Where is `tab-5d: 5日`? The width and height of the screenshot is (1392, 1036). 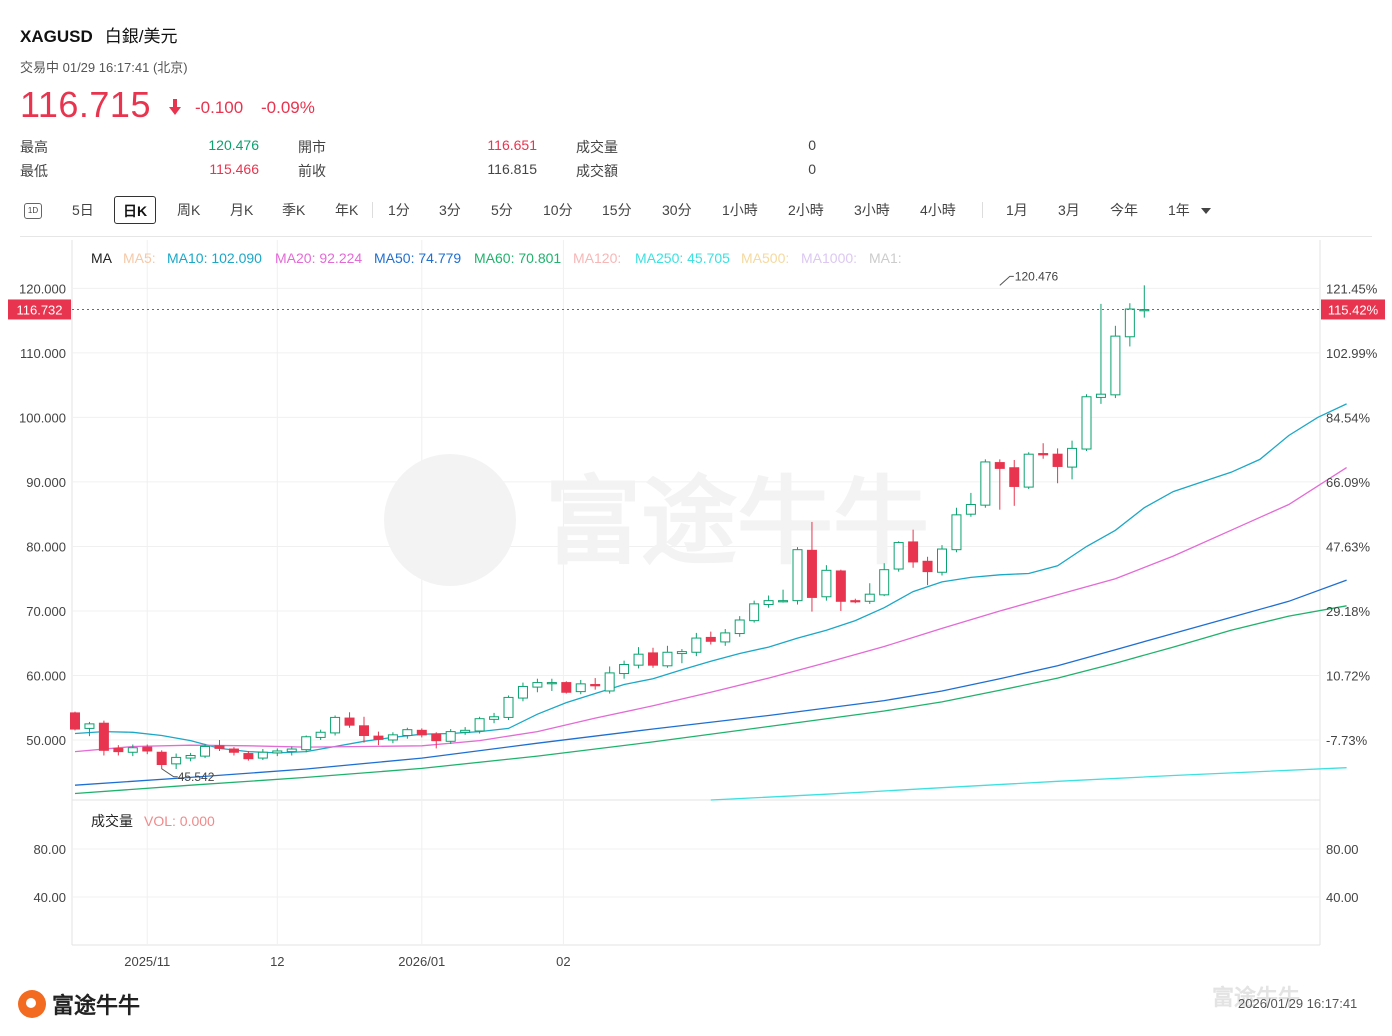 tab-5d: 5日 is located at coordinates (83, 210).